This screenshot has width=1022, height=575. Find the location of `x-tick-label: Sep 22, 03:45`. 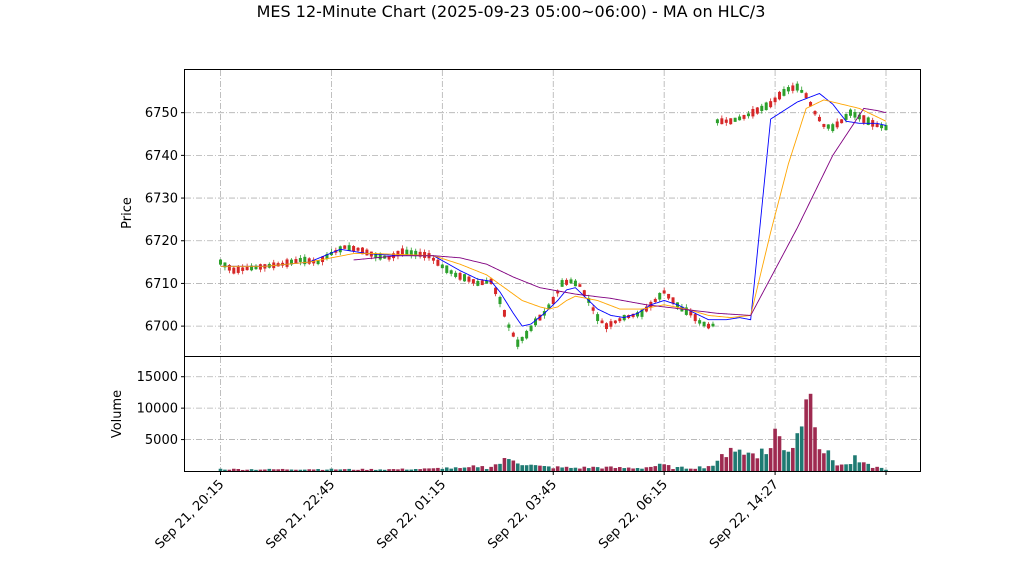

x-tick-label: Sep 22, 03:45 is located at coordinates (522, 514).